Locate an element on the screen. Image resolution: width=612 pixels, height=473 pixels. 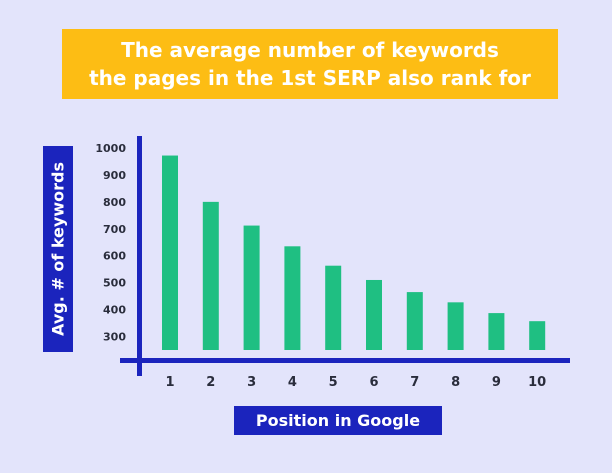
chart-title-line-2: the pages in the 1st SERP also rank for is located at coordinates (310, 78).